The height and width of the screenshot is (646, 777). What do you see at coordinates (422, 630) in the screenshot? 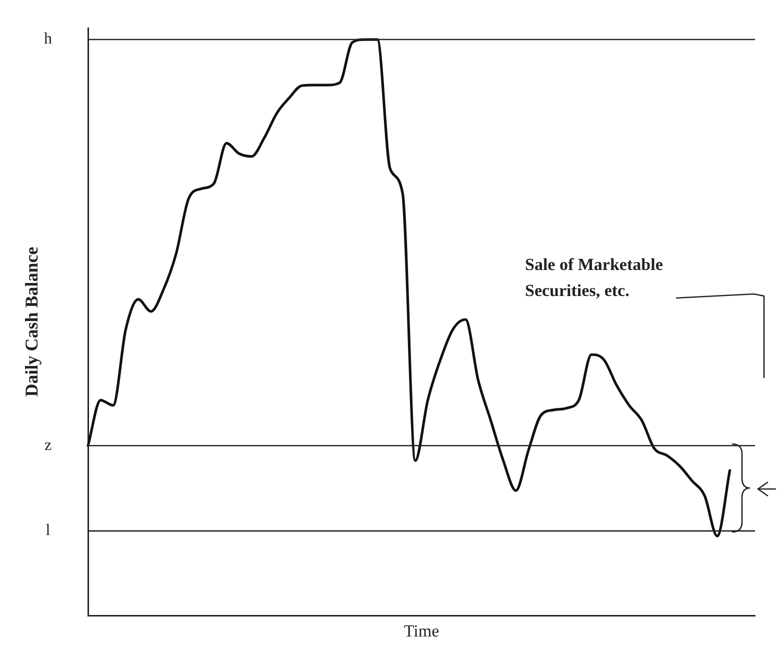
I see `x-axis-title: Time` at bounding box center [422, 630].